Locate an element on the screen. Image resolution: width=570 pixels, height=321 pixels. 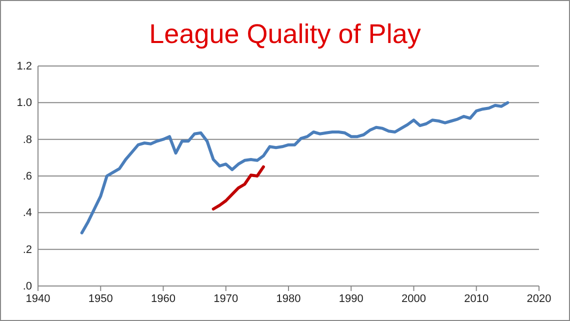
x-tick-label: 1990 is located at coordinates (351, 298).